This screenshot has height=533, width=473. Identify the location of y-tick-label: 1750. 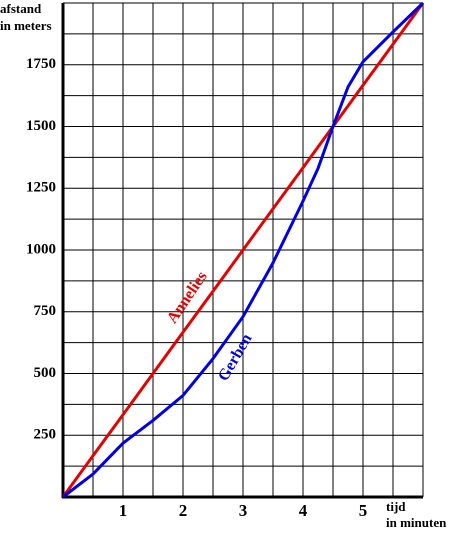
(41, 64).